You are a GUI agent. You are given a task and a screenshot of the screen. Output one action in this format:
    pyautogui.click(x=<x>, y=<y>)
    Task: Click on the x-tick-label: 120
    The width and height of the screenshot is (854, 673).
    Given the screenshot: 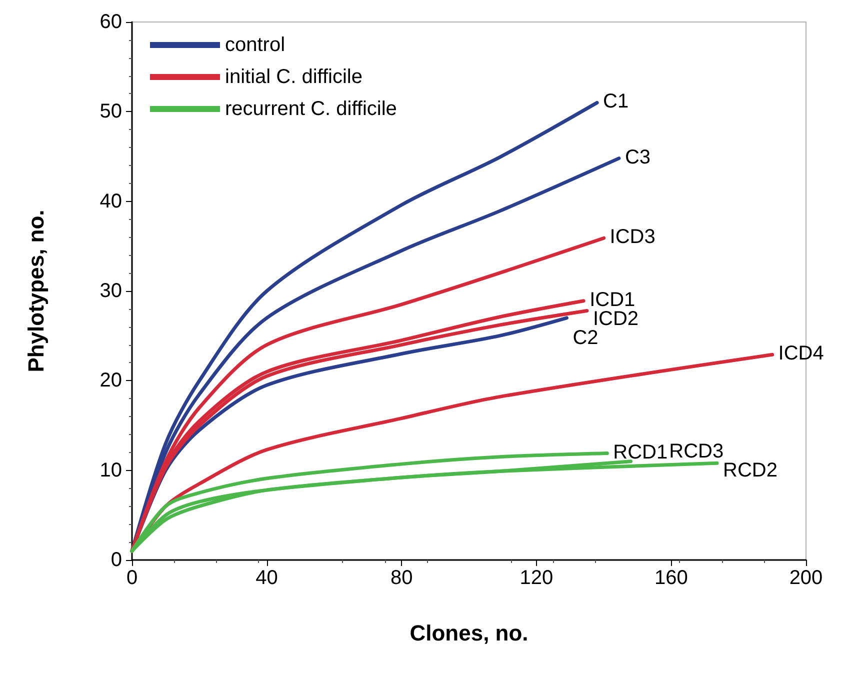 What is the action you would take?
    pyautogui.click(x=537, y=578)
    